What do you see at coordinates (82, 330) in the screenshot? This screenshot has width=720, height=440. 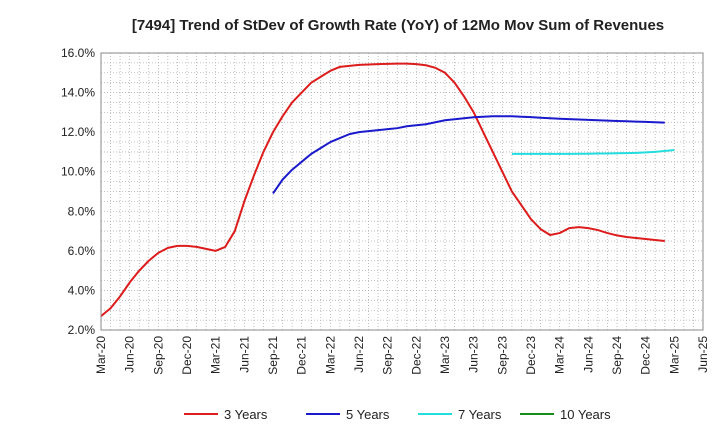 I see `y-tick-label: 2.0%` at bounding box center [82, 330].